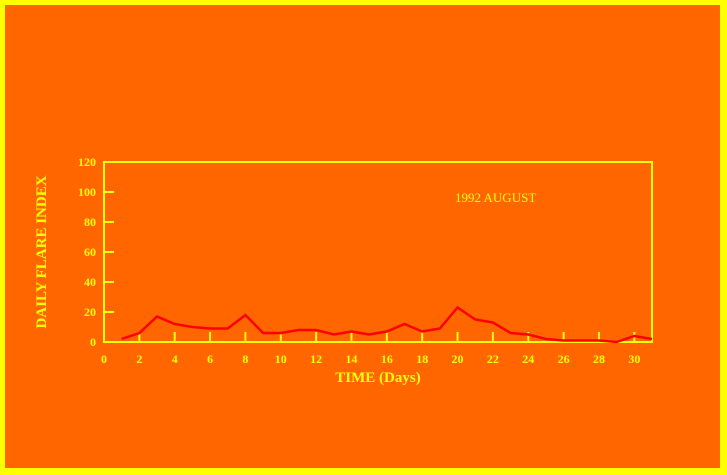 The height and width of the screenshot is (475, 727). What do you see at coordinates (493, 359) in the screenshot?
I see `x-tick-label: 22` at bounding box center [493, 359].